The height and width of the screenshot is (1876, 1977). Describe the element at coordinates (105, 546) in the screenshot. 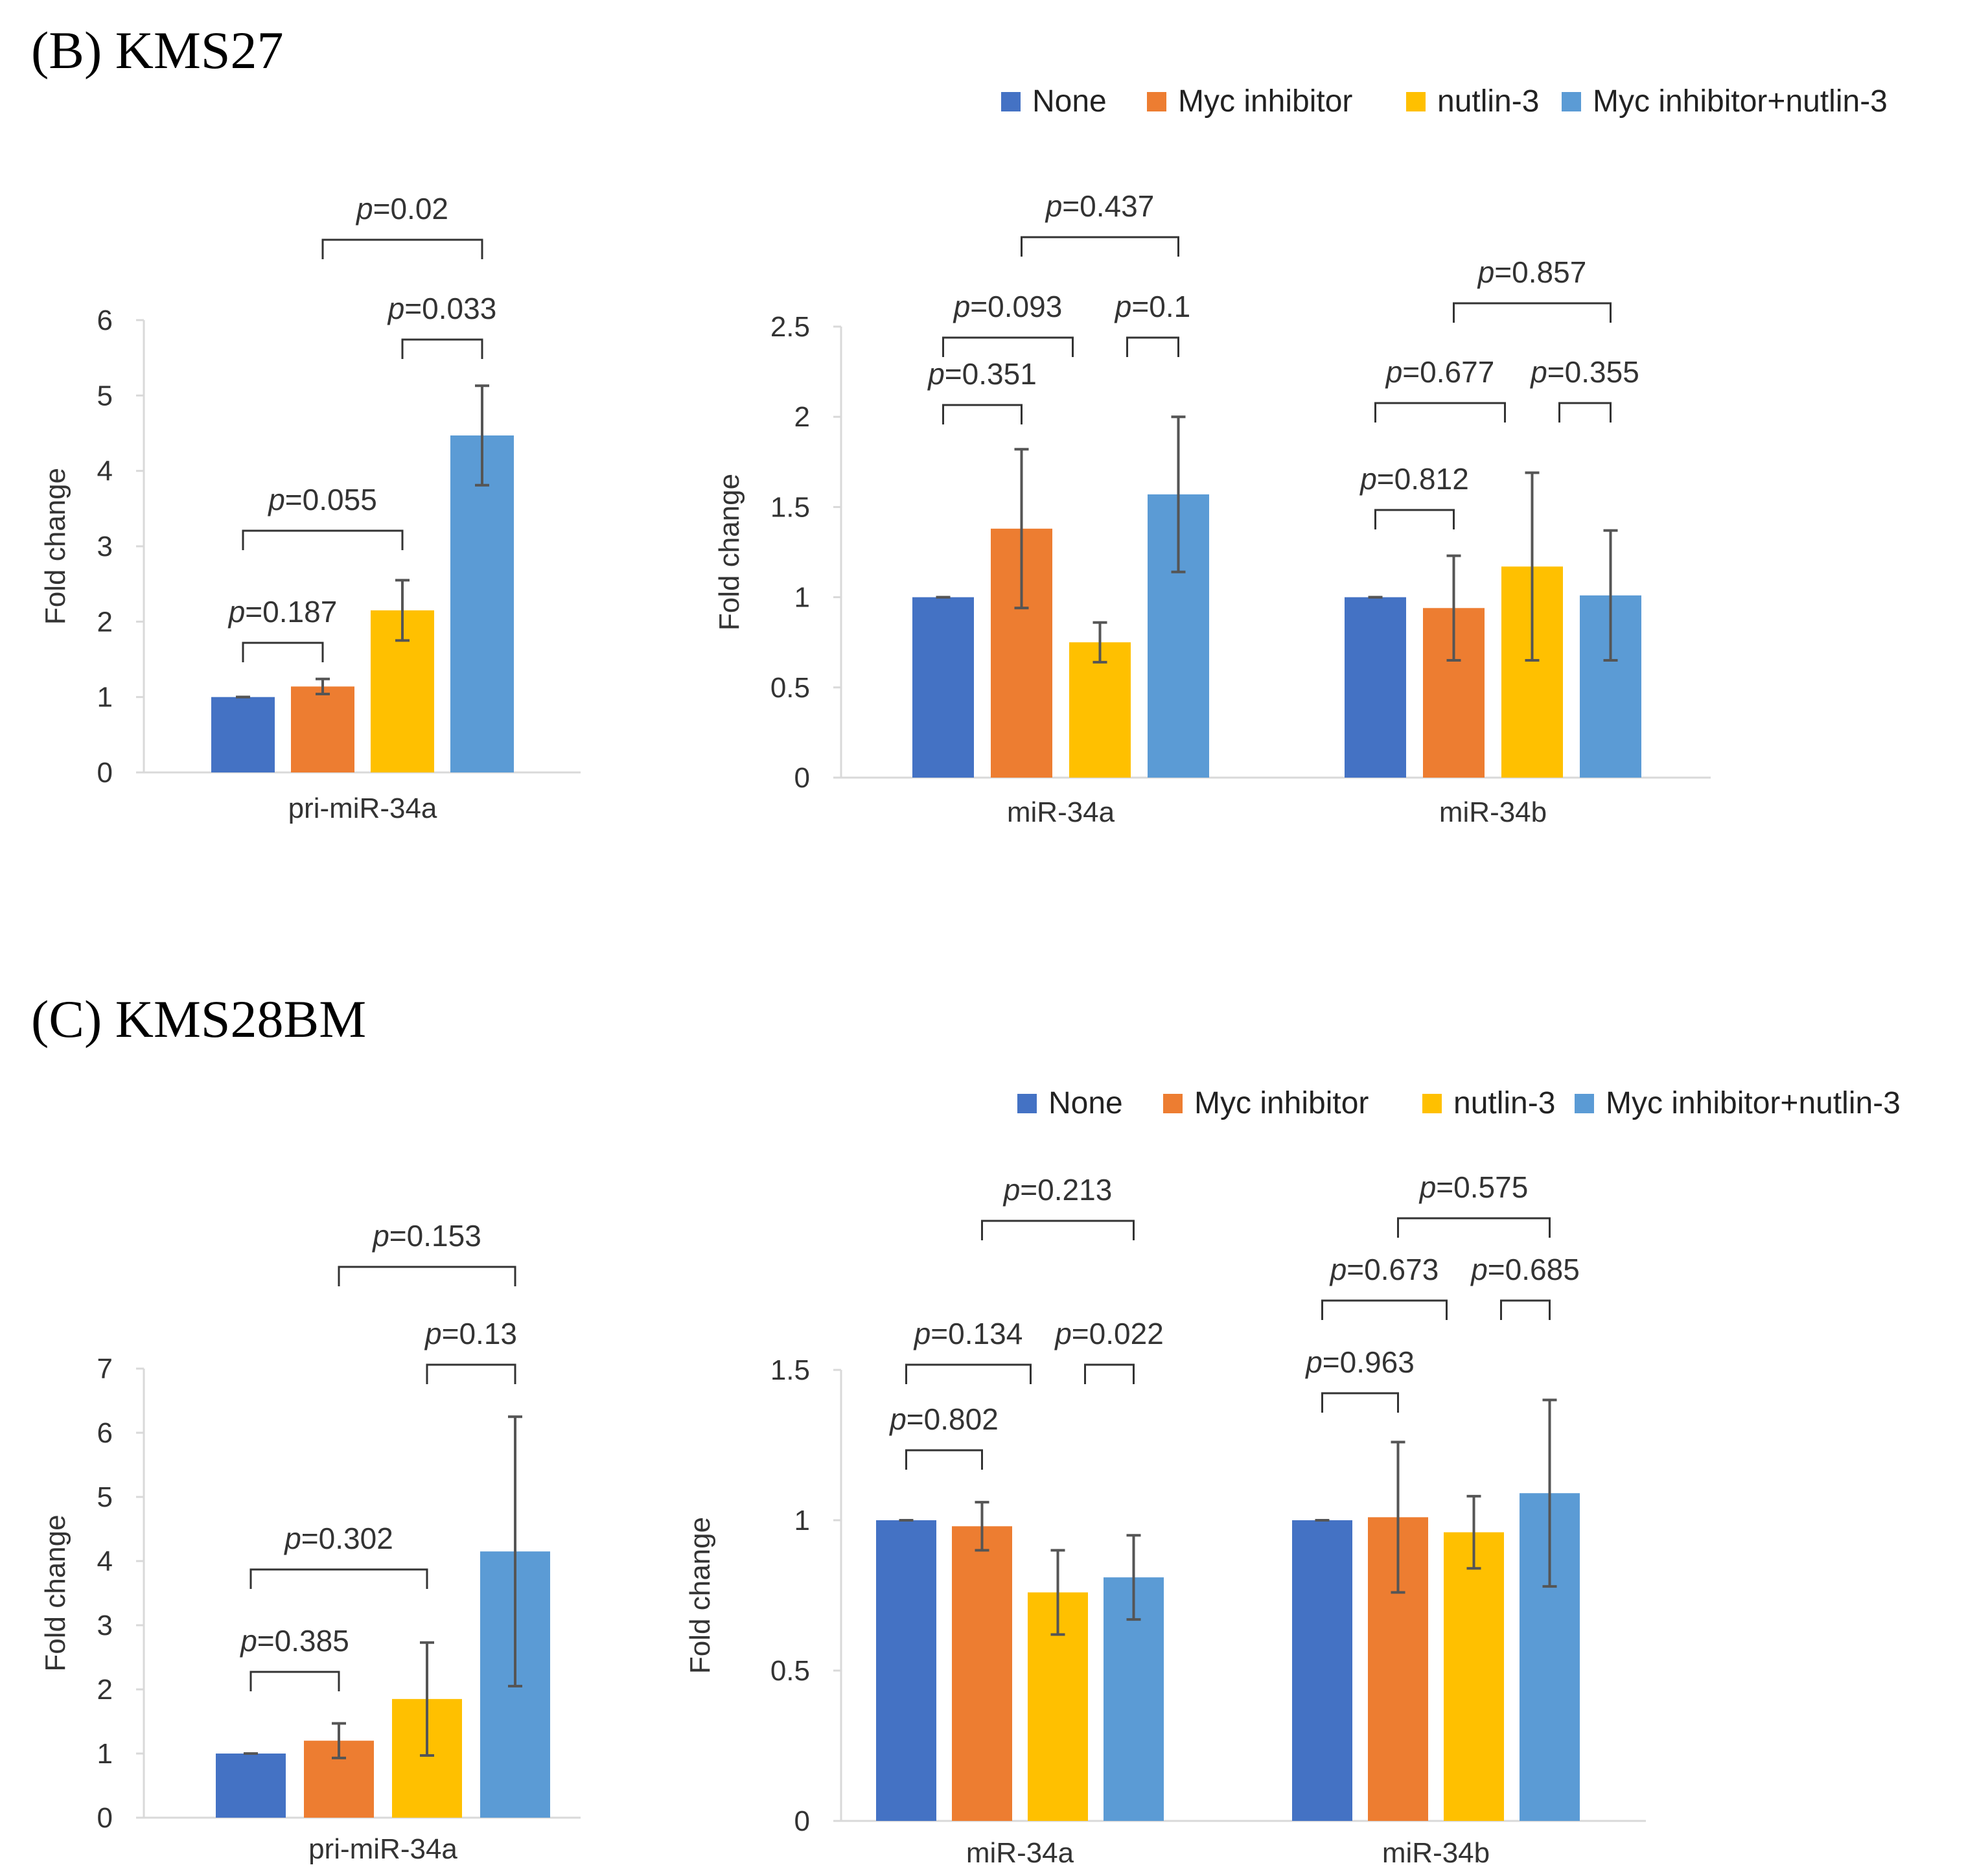

I see `y-tick-label: 3` at that location.